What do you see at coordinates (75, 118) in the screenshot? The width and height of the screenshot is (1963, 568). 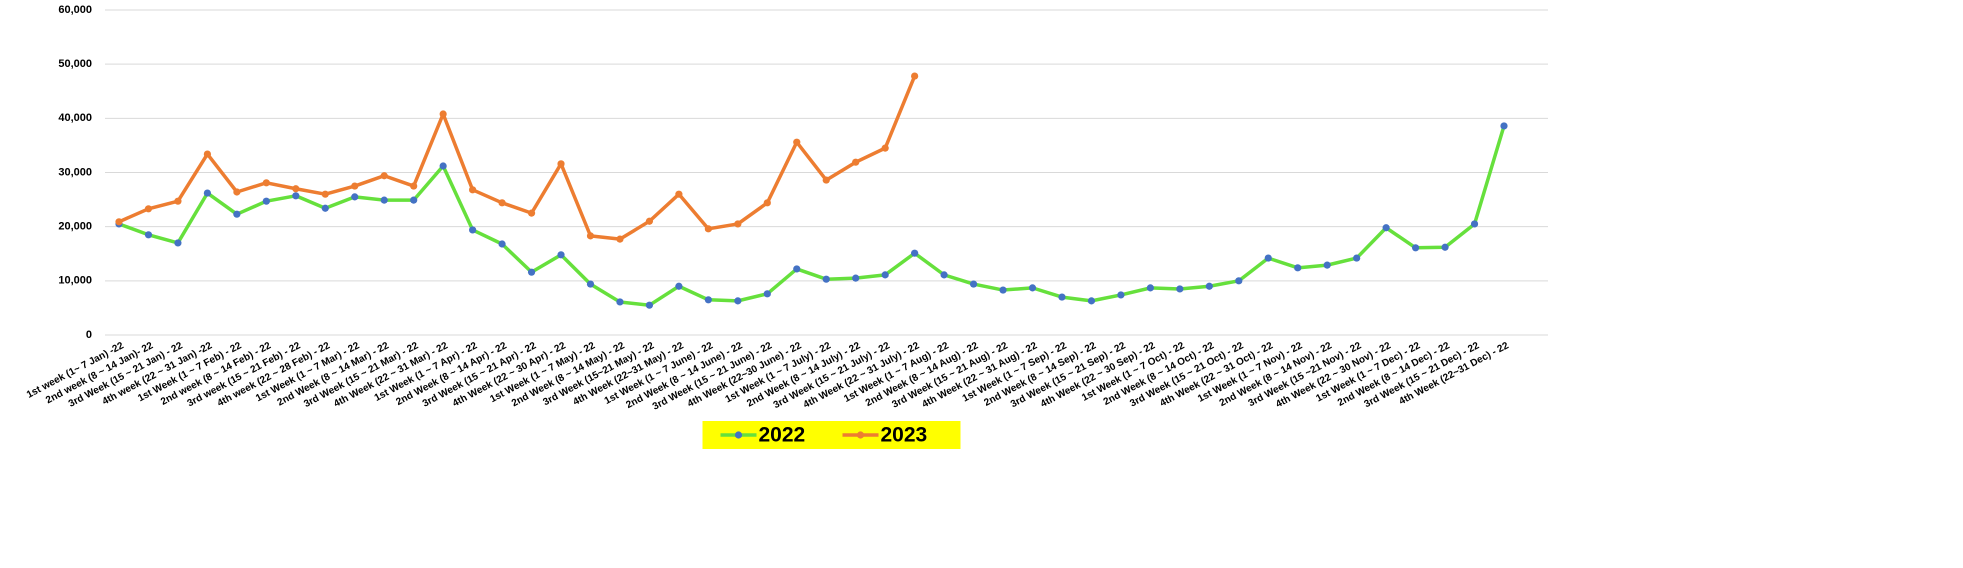 I see `y-tick-label: 40,000` at bounding box center [75, 118].